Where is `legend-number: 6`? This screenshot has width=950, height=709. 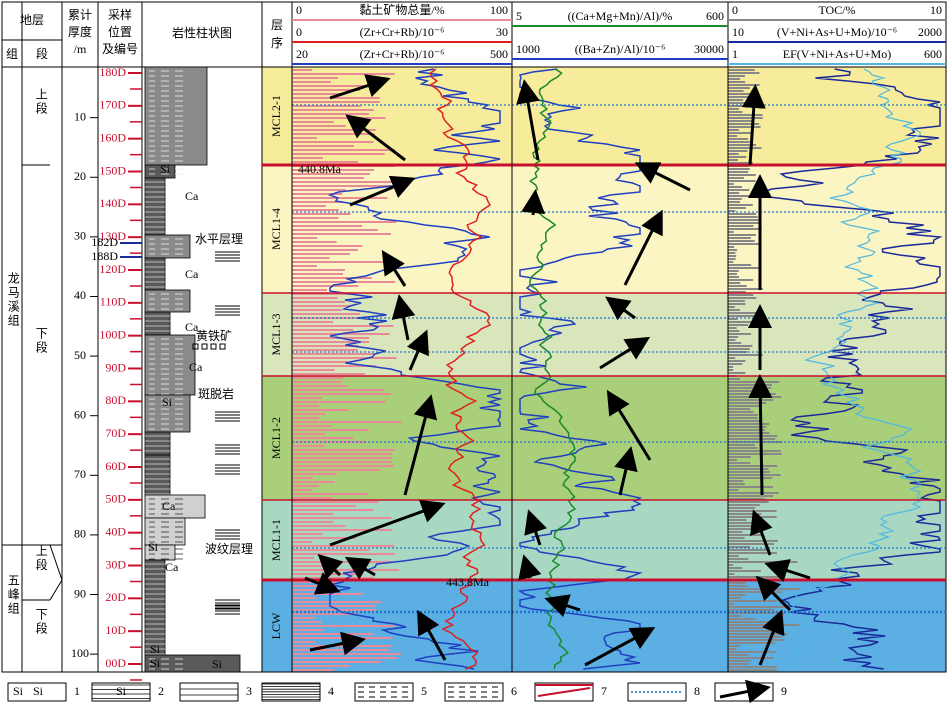
legend-number: 6 is located at coordinates (514, 691).